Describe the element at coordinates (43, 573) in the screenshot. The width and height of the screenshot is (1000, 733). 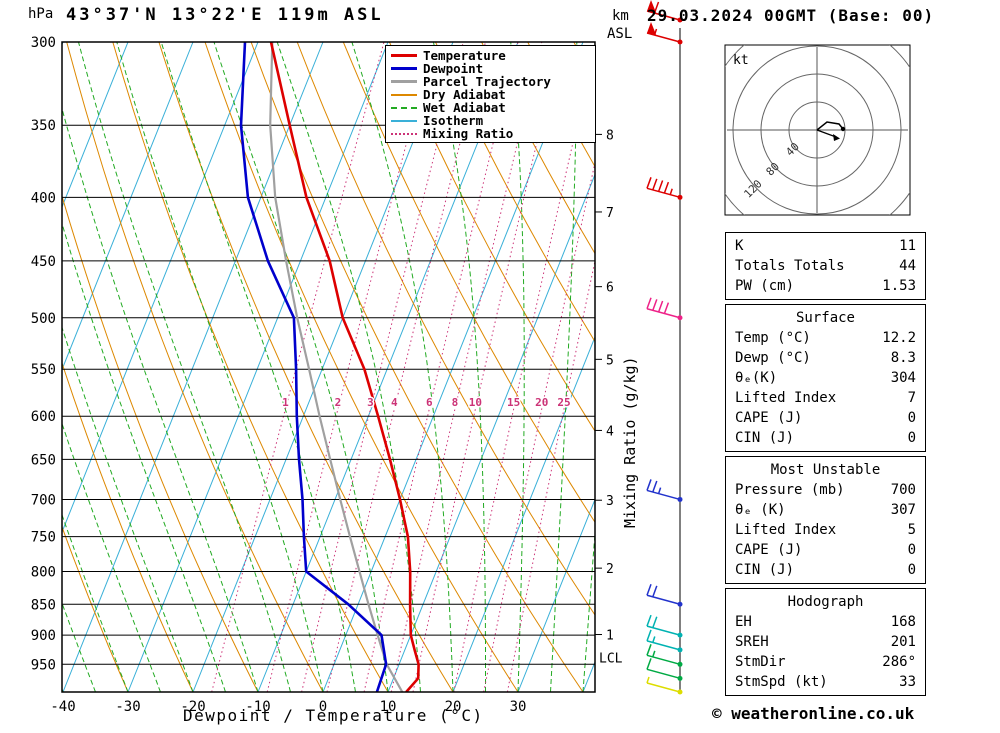
I see `pressure-tick-label: 800` at that location.